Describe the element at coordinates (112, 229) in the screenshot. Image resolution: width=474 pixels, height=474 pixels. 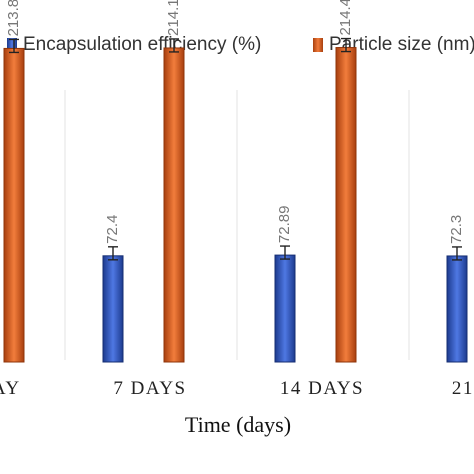
I see `value-label: 72.4` at that location.